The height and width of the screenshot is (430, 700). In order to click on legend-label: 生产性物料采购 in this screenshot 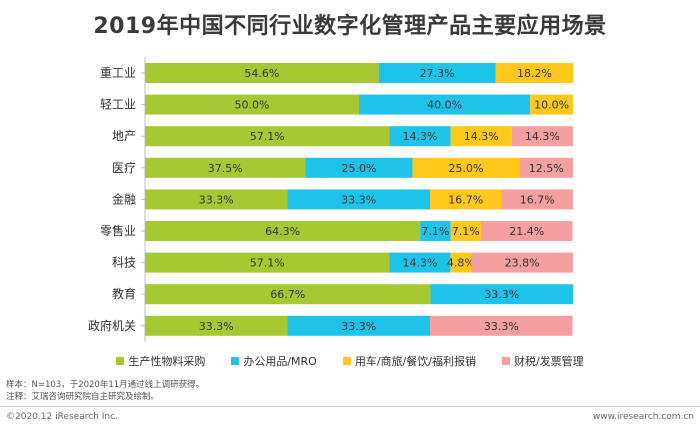, I will do `click(167, 361)`.